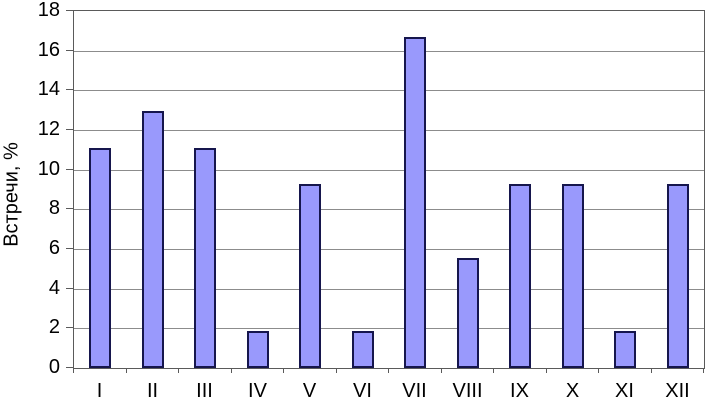 This screenshot has height=407, width=707. Describe the element at coordinates (519, 391) in the screenshot. I see `x-tick-label: IX` at that location.